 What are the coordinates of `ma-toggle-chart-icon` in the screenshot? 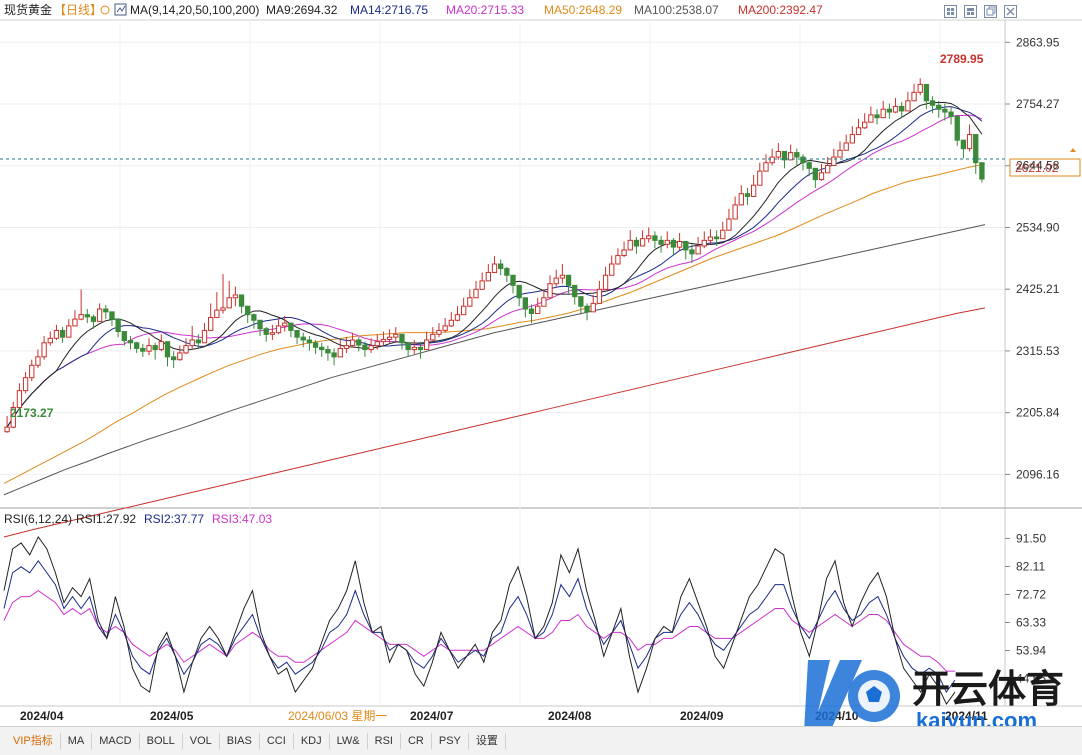 It's located at (121, 9).